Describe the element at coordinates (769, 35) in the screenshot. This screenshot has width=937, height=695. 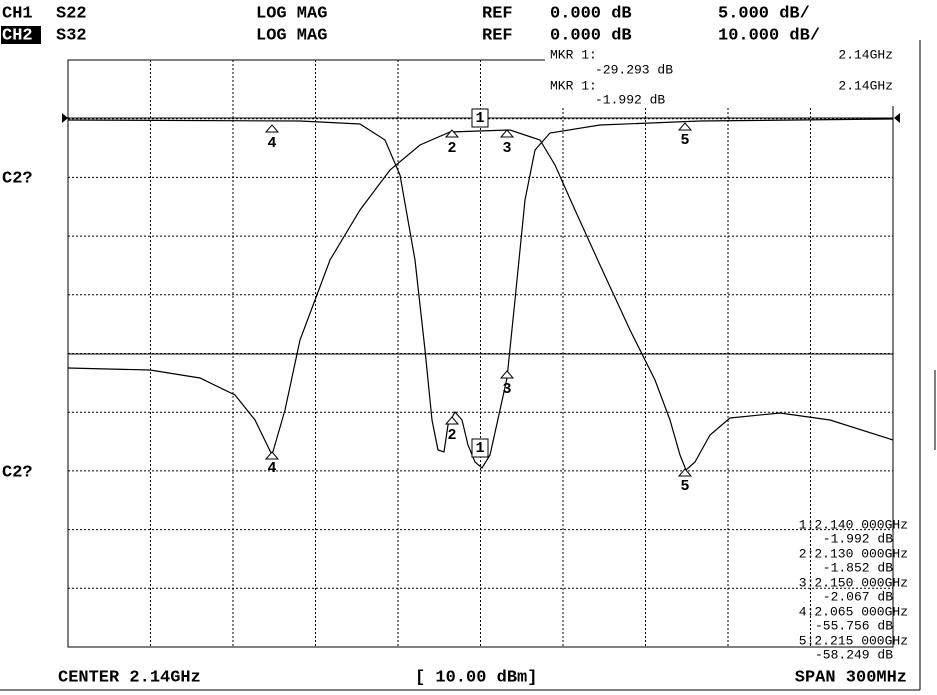
I see `scale: 10.000 dB/` at that location.